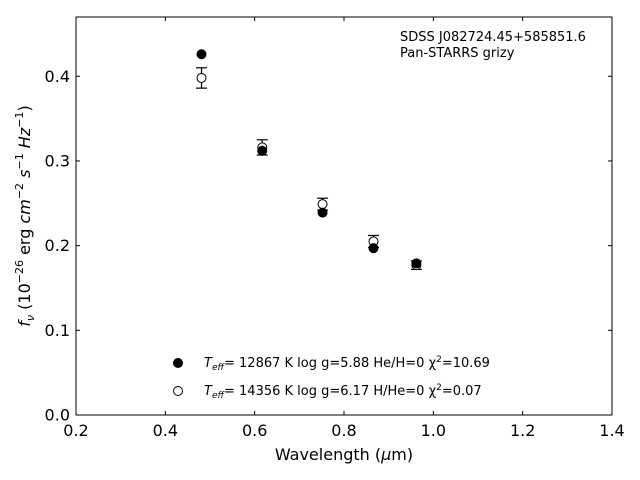  Describe the element at coordinates (75, 430) in the screenshot. I see `x-tick-label: 0.2` at that location.